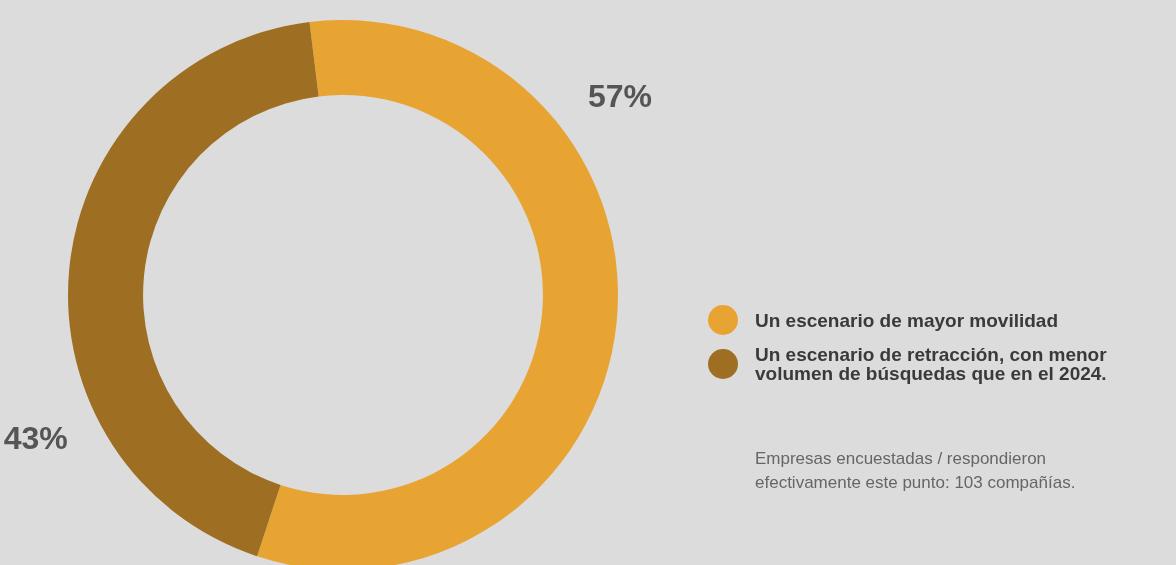  I want to click on text: Empresas encuestadas / respondieron efectivamente este punto: 103 compañías., so click(916, 471).